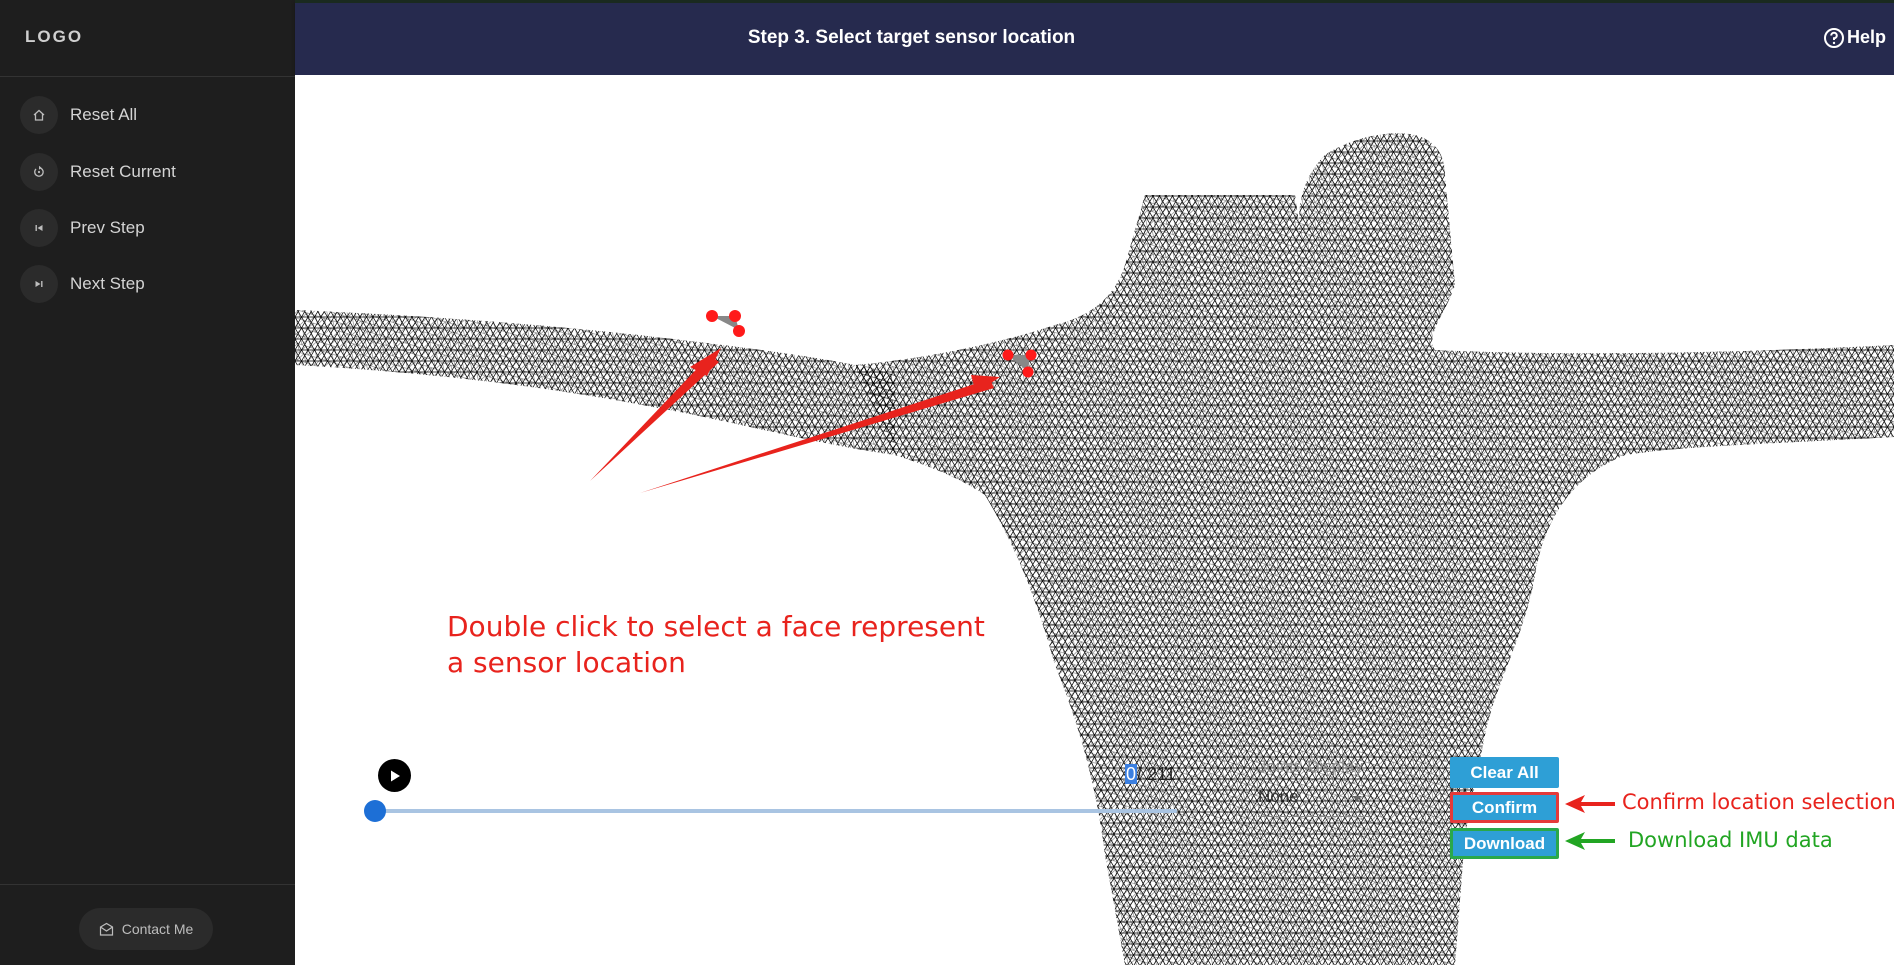 This screenshot has width=1894, height=965. What do you see at coordinates (157, 929) in the screenshot?
I see `contact-me-label: Contact Me` at bounding box center [157, 929].